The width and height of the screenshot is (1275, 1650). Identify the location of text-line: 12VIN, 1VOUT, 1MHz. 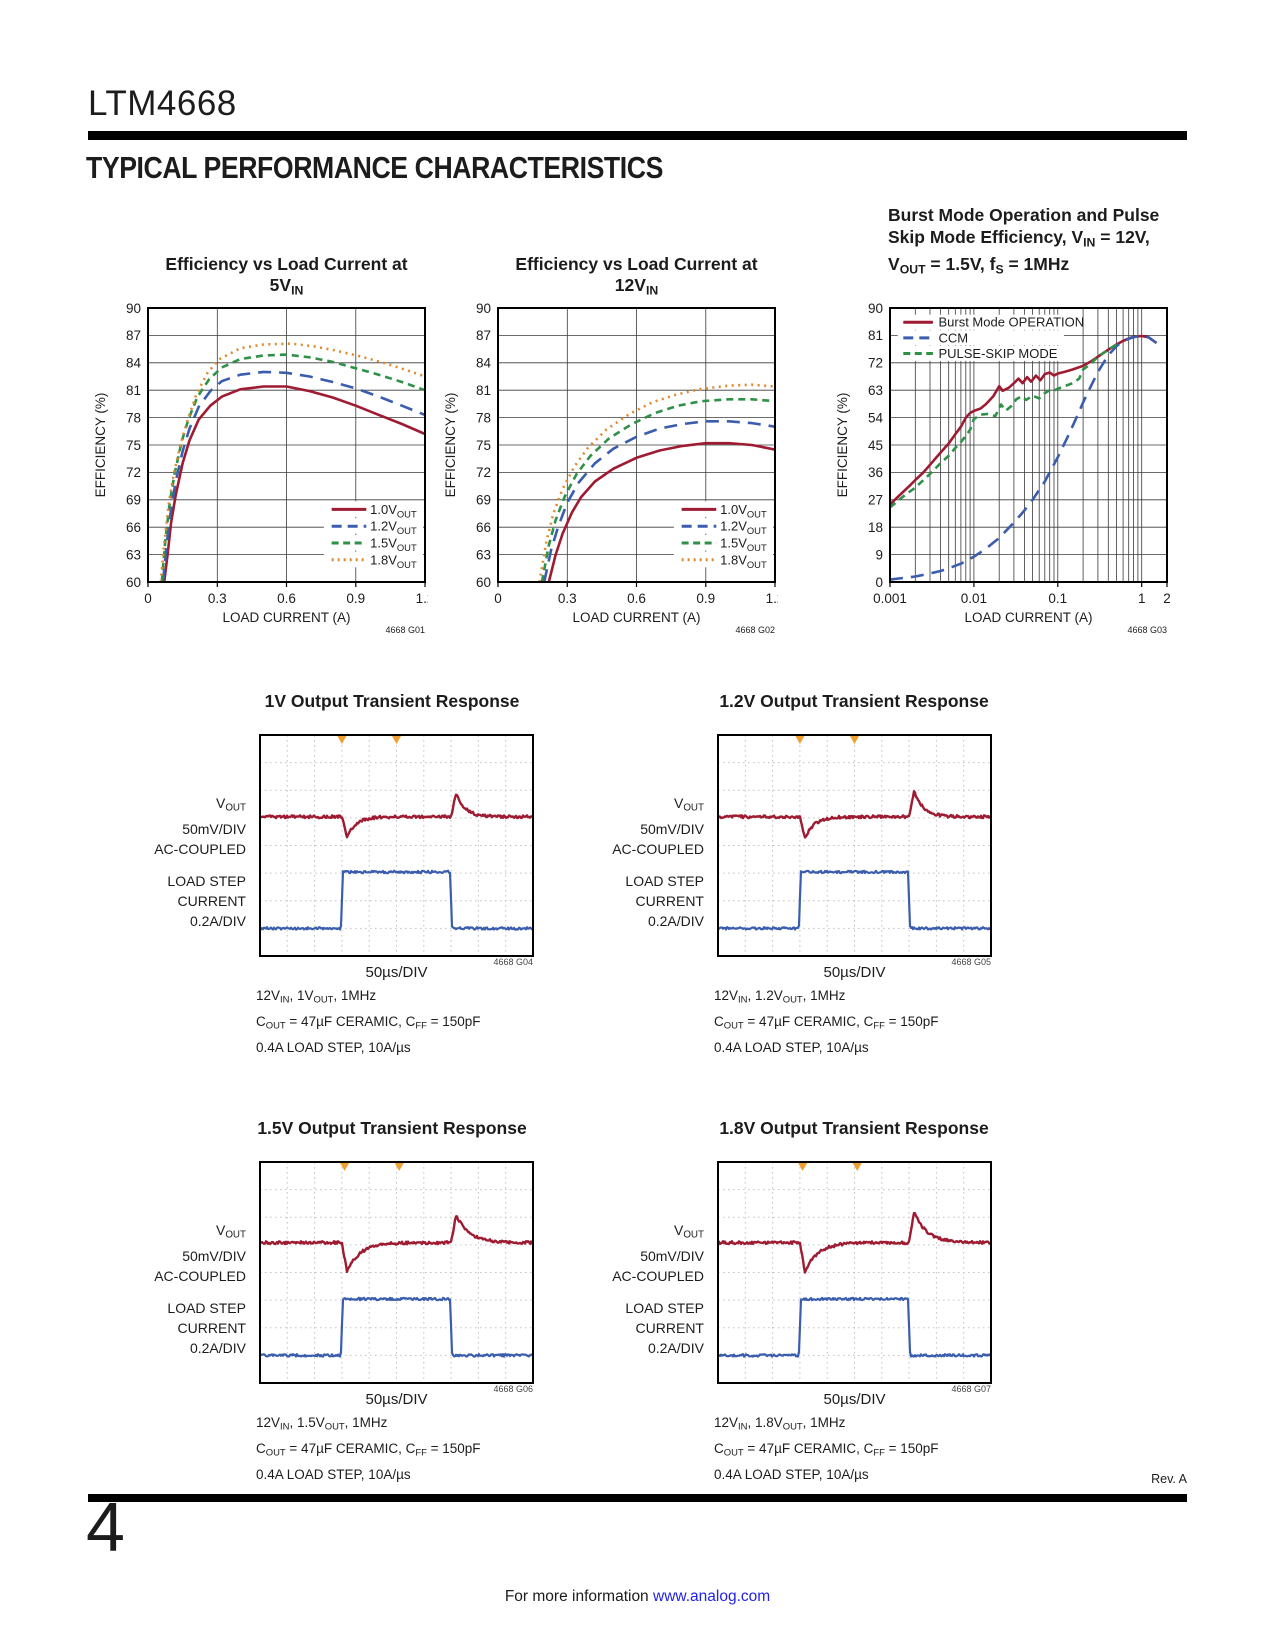
(316, 997).